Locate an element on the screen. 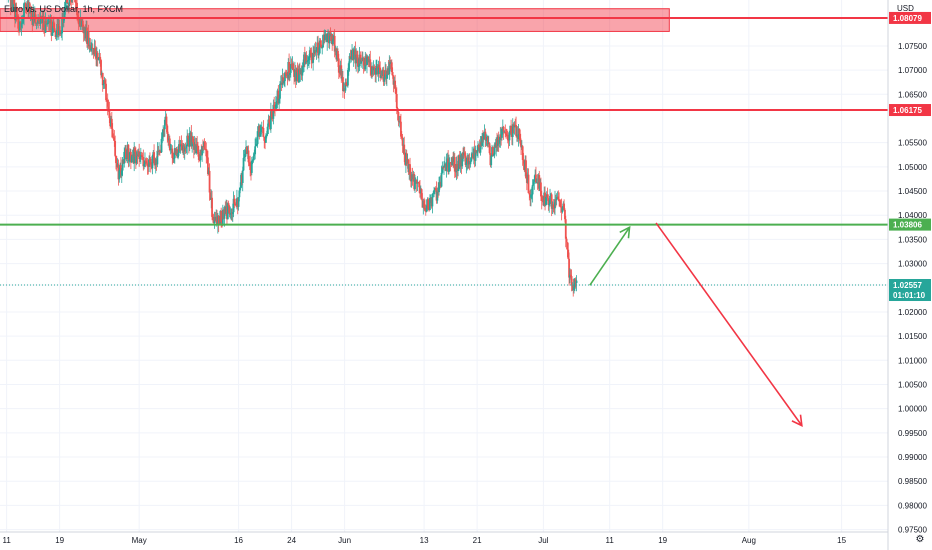 This screenshot has width=932, height=550. y-tick-label: 1.05500 is located at coordinates (912, 143).